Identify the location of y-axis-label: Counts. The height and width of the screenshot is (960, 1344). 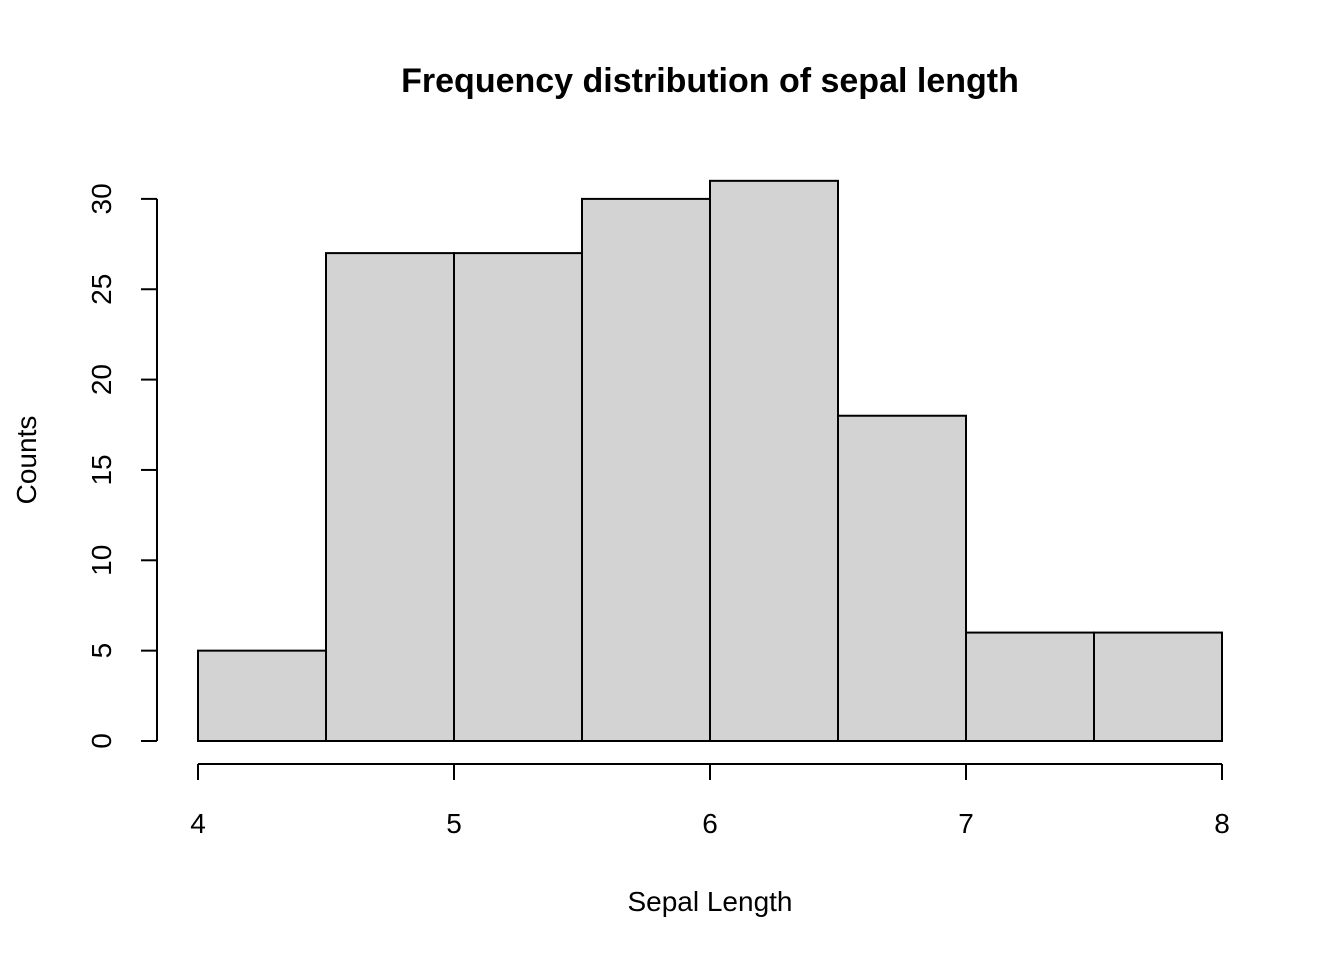
(26, 460).